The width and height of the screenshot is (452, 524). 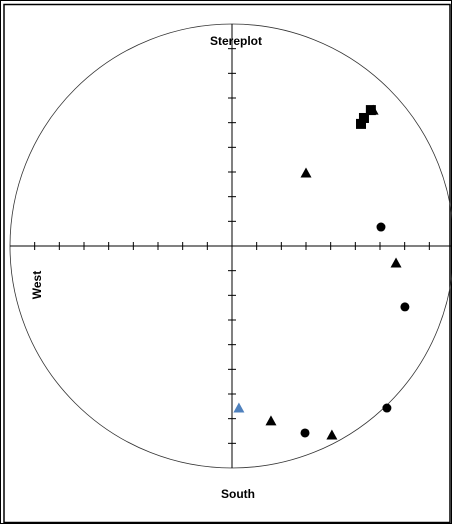 What do you see at coordinates (37, 285) in the screenshot?
I see `y-axis-label: West` at bounding box center [37, 285].